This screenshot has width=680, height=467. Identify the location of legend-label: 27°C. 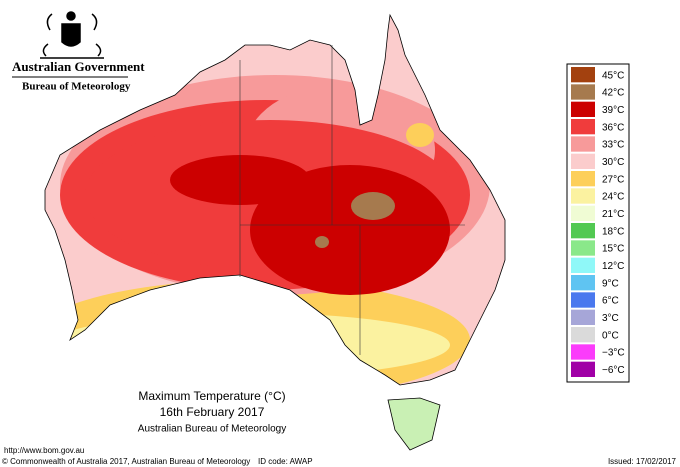
(613, 179).